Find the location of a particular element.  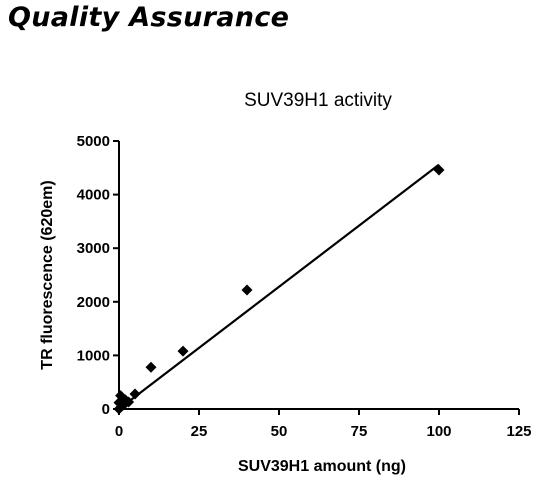

y-tick-label: 2000 is located at coordinates (93, 302).